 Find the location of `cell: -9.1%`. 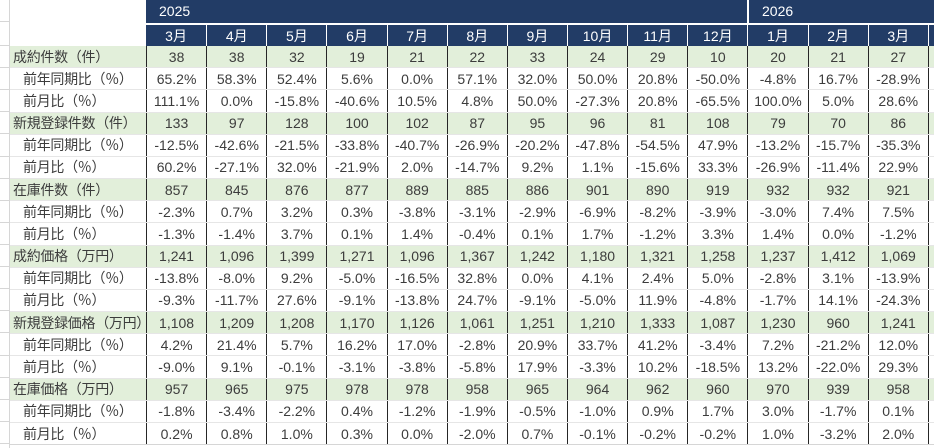

cell: -9.1% is located at coordinates (536, 300).